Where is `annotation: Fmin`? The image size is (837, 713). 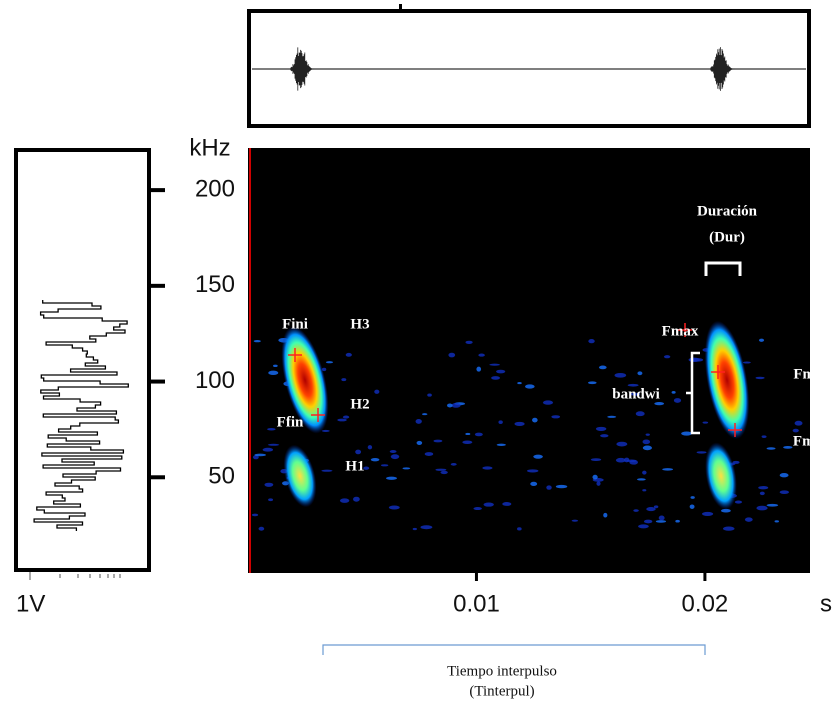
annotation: Fmin is located at coordinates (810, 441).